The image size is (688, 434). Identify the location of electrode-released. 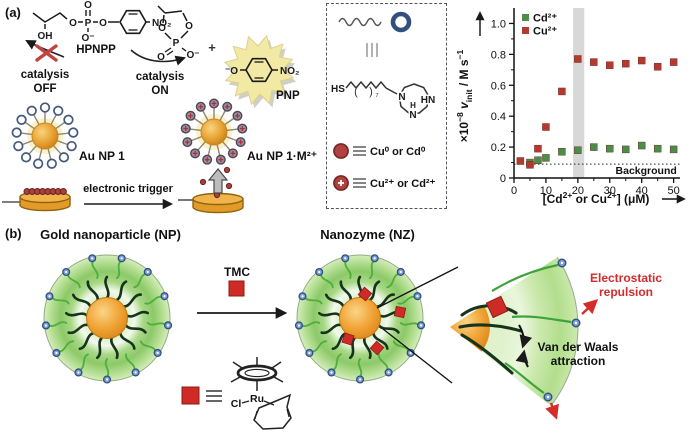
(211, 190).